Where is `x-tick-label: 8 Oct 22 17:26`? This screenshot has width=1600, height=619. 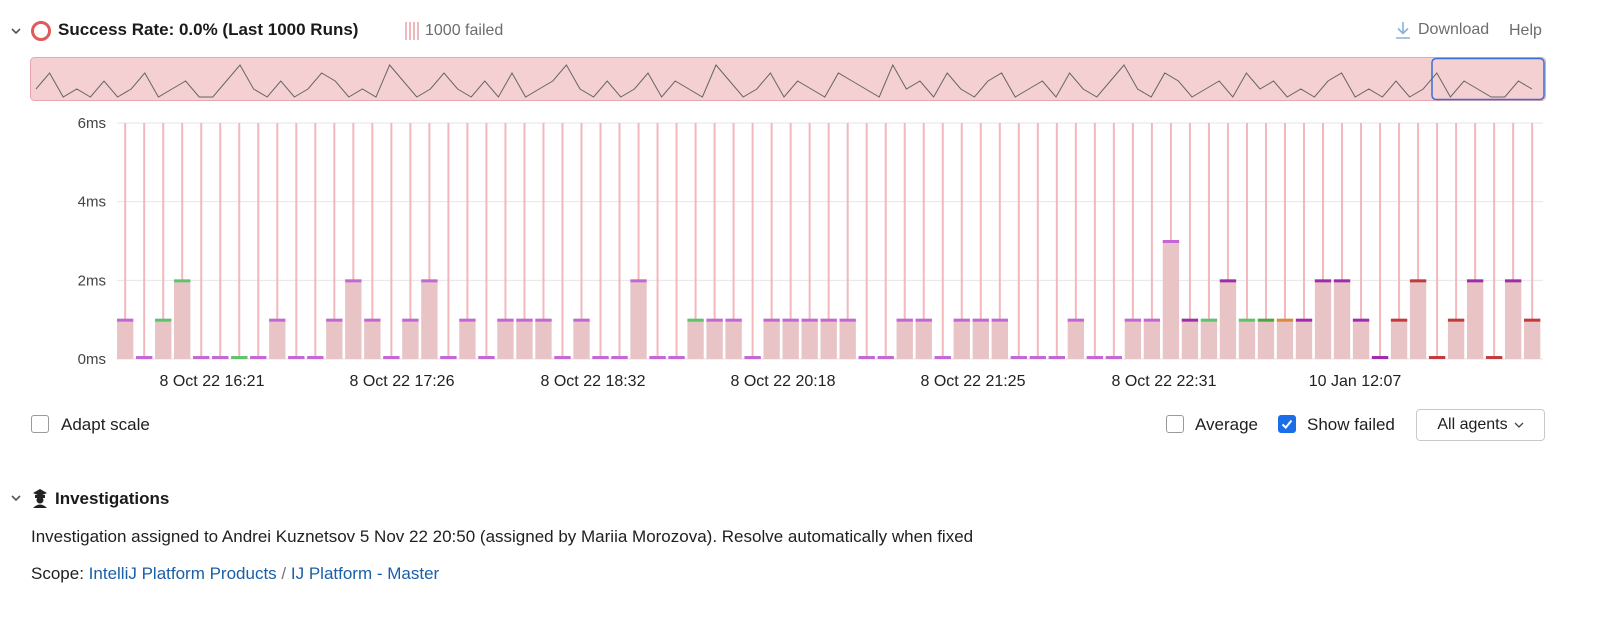
x-tick-label: 8 Oct 22 17:26 is located at coordinates (402, 381).